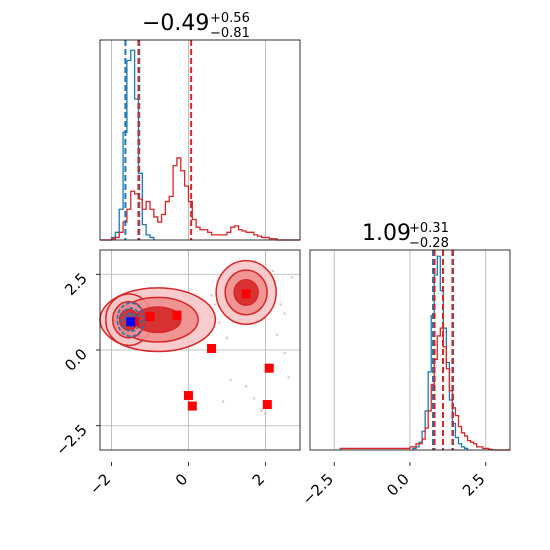 The image size is (550, 550). I want to click on title-upper-error: +0.56, so click(230, 18).